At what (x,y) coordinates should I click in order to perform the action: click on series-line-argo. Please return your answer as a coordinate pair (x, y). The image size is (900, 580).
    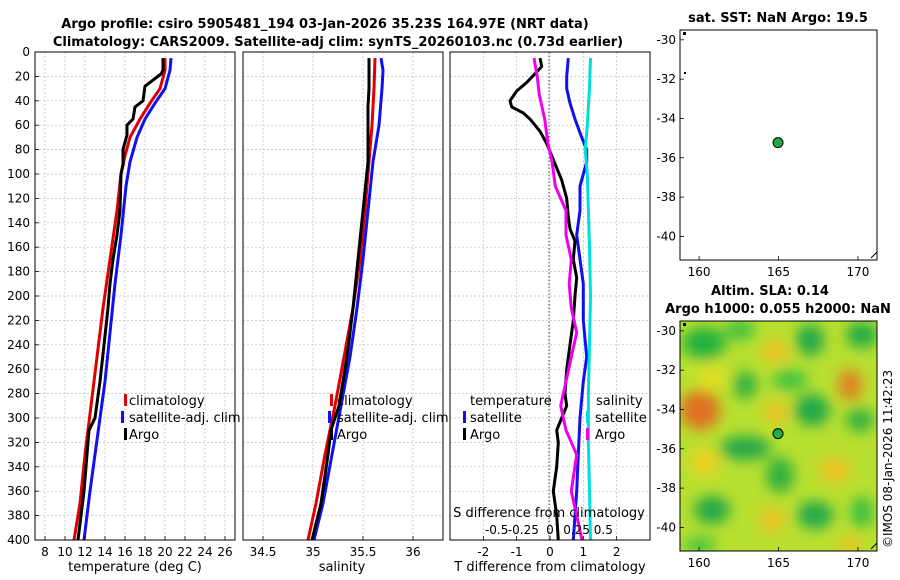
    Looking at the image, I should click on (120, 299).